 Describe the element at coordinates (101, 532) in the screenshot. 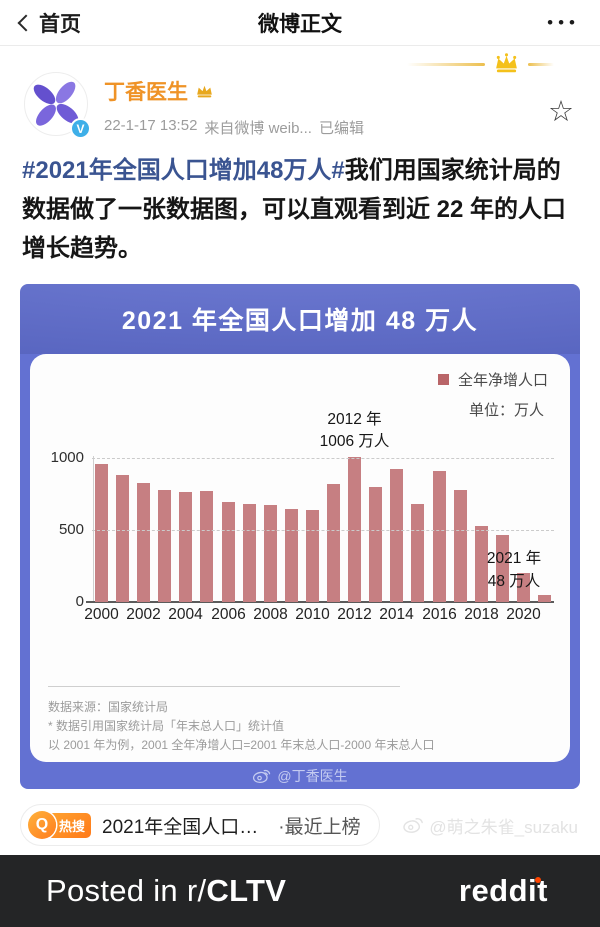

I see `bar-2000` at that location.